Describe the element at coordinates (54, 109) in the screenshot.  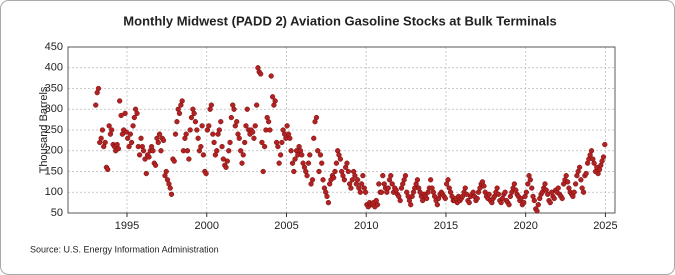
I see `y-tick-label: 300` at that location.